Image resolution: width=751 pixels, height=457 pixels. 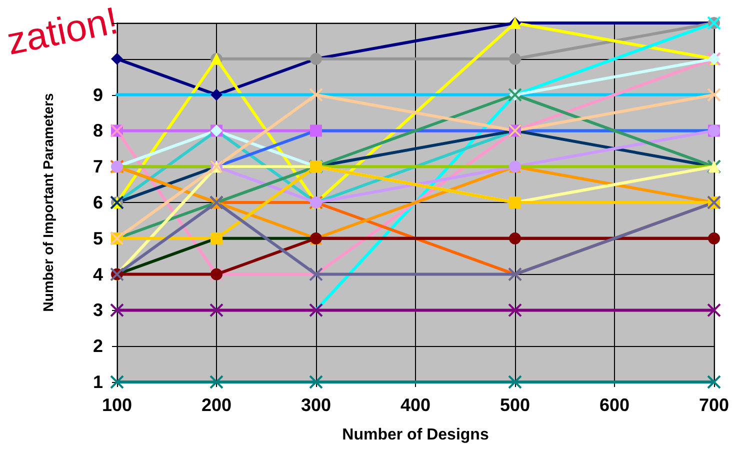 I want to click on y-tick-label: 9, so click(x=97, y=94).